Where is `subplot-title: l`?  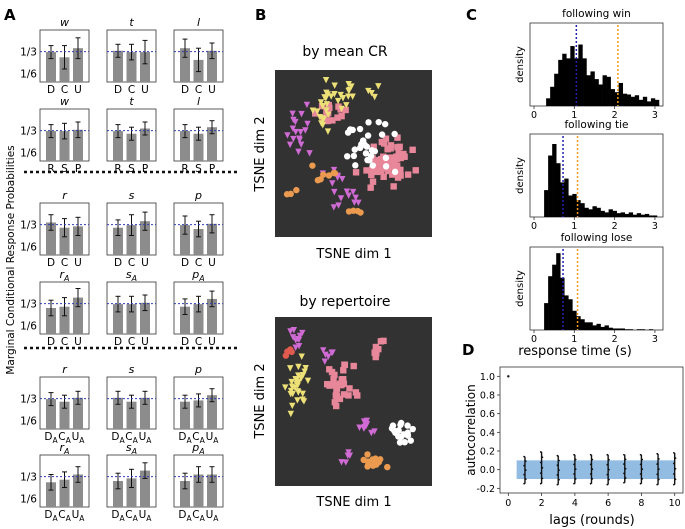
subplot-title: l is located at coordinates (198, 22).